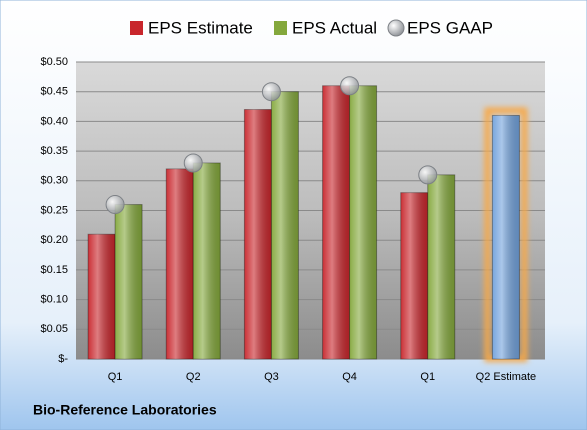 This screenshot has width=587, height=430. I want to click on y-tick-label: $0.15, so click(54, 270).